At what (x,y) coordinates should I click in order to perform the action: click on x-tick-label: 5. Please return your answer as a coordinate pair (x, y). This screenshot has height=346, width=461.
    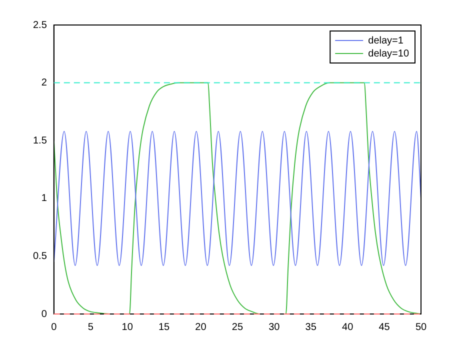
    Looking at the image, I should click on (91, 327).